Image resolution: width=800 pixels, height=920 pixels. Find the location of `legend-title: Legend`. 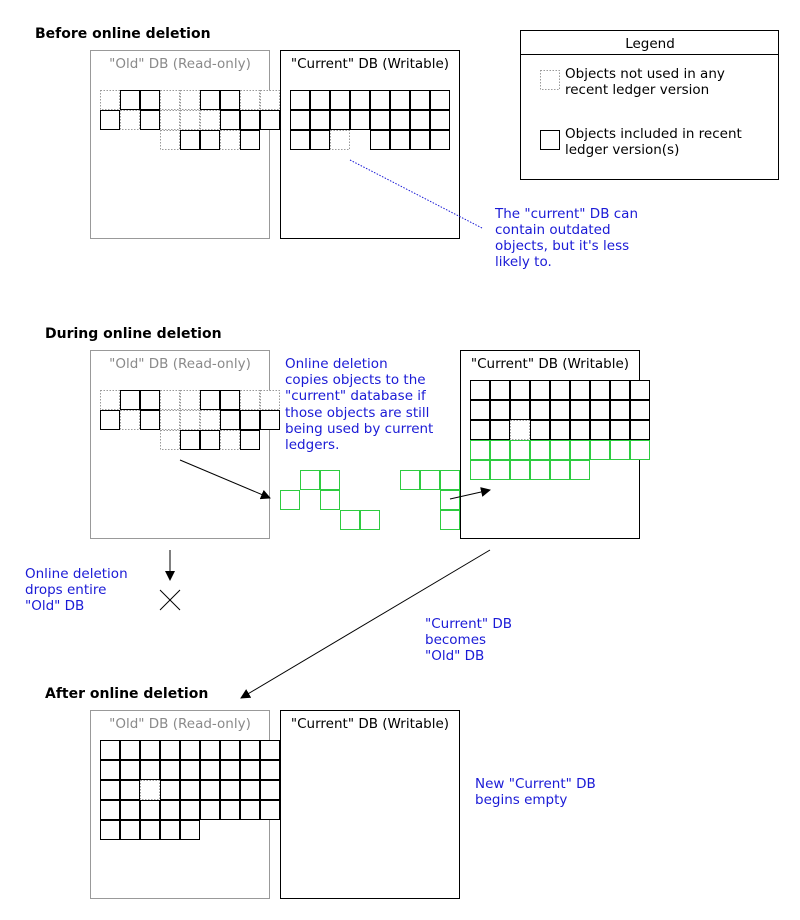

legend-title: Legend is located at coordinates (650, 44).